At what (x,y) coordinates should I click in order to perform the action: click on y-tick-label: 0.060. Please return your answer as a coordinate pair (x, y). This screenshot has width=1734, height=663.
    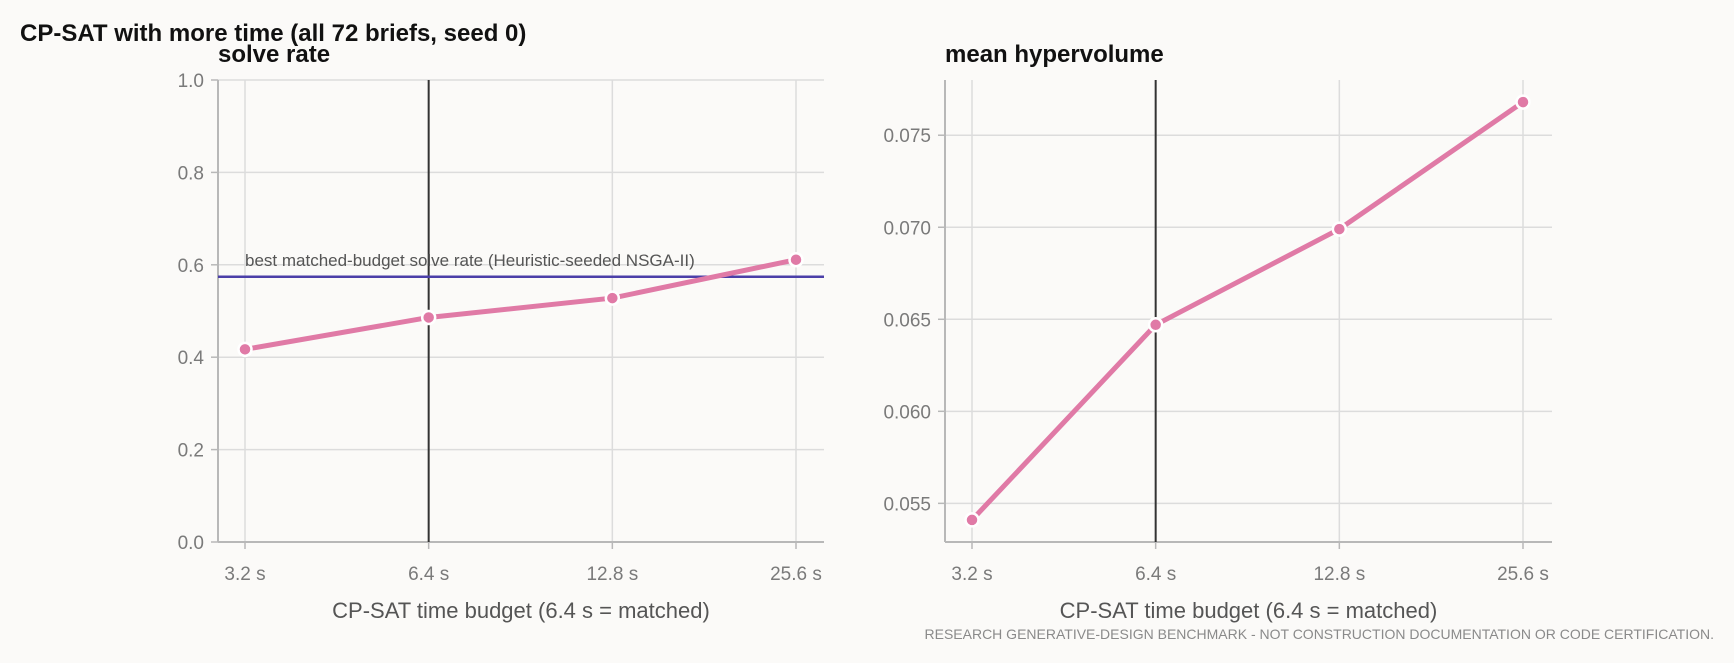
    Looking at the image, I should click on (907, 412).